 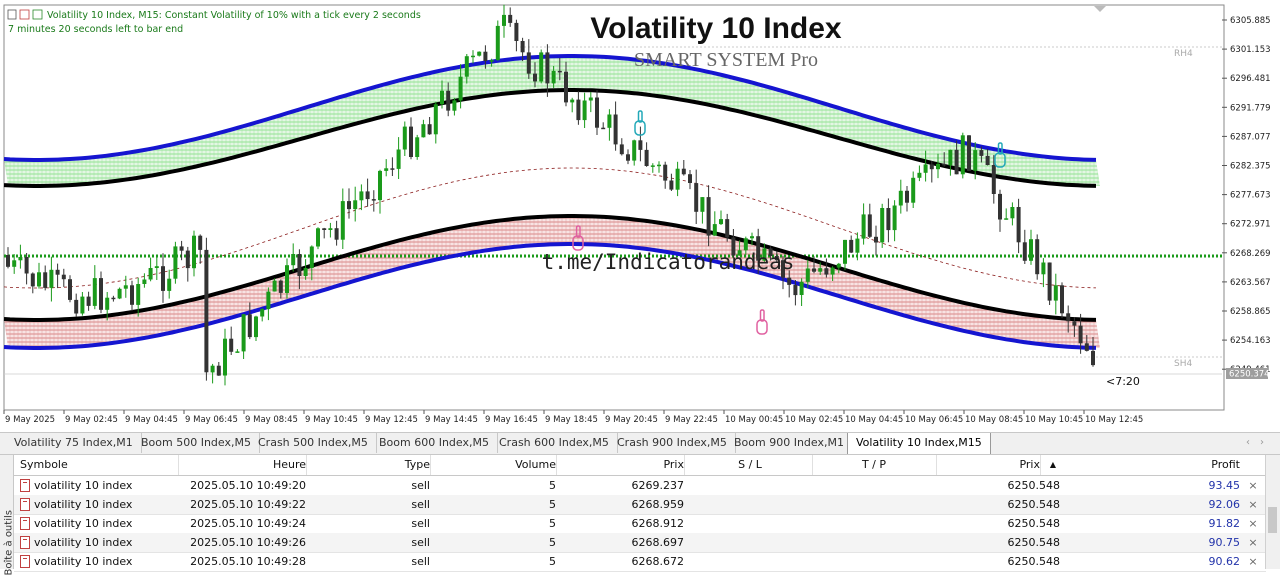 I want to click on tab-crash-900-m5: Crash 900 Index,M5, so click(x=672, y=443).